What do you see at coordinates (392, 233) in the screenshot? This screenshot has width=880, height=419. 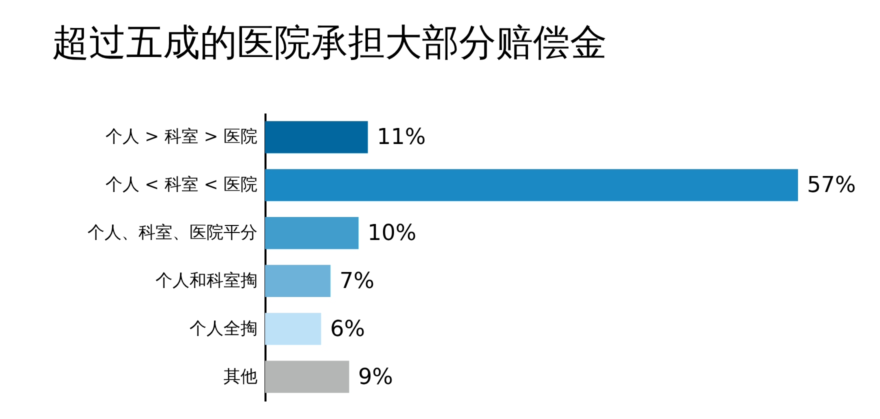 I see `data-label: 10%` at bounding box center [392, 233].